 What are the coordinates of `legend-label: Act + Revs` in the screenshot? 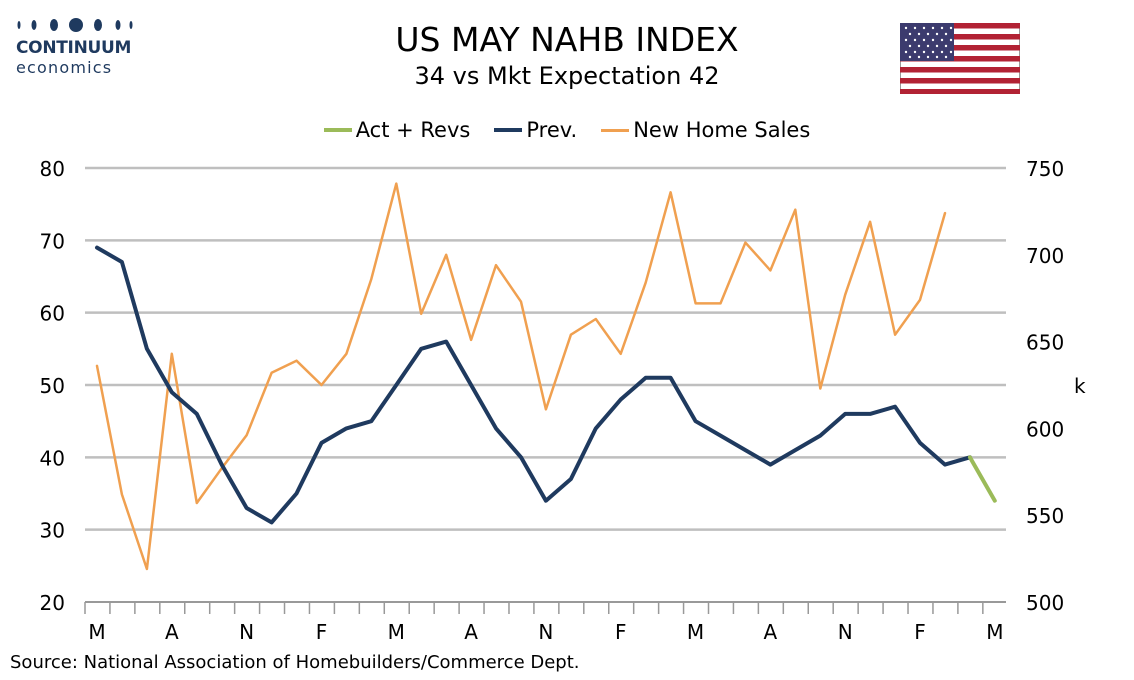 It's located at (413, 130).